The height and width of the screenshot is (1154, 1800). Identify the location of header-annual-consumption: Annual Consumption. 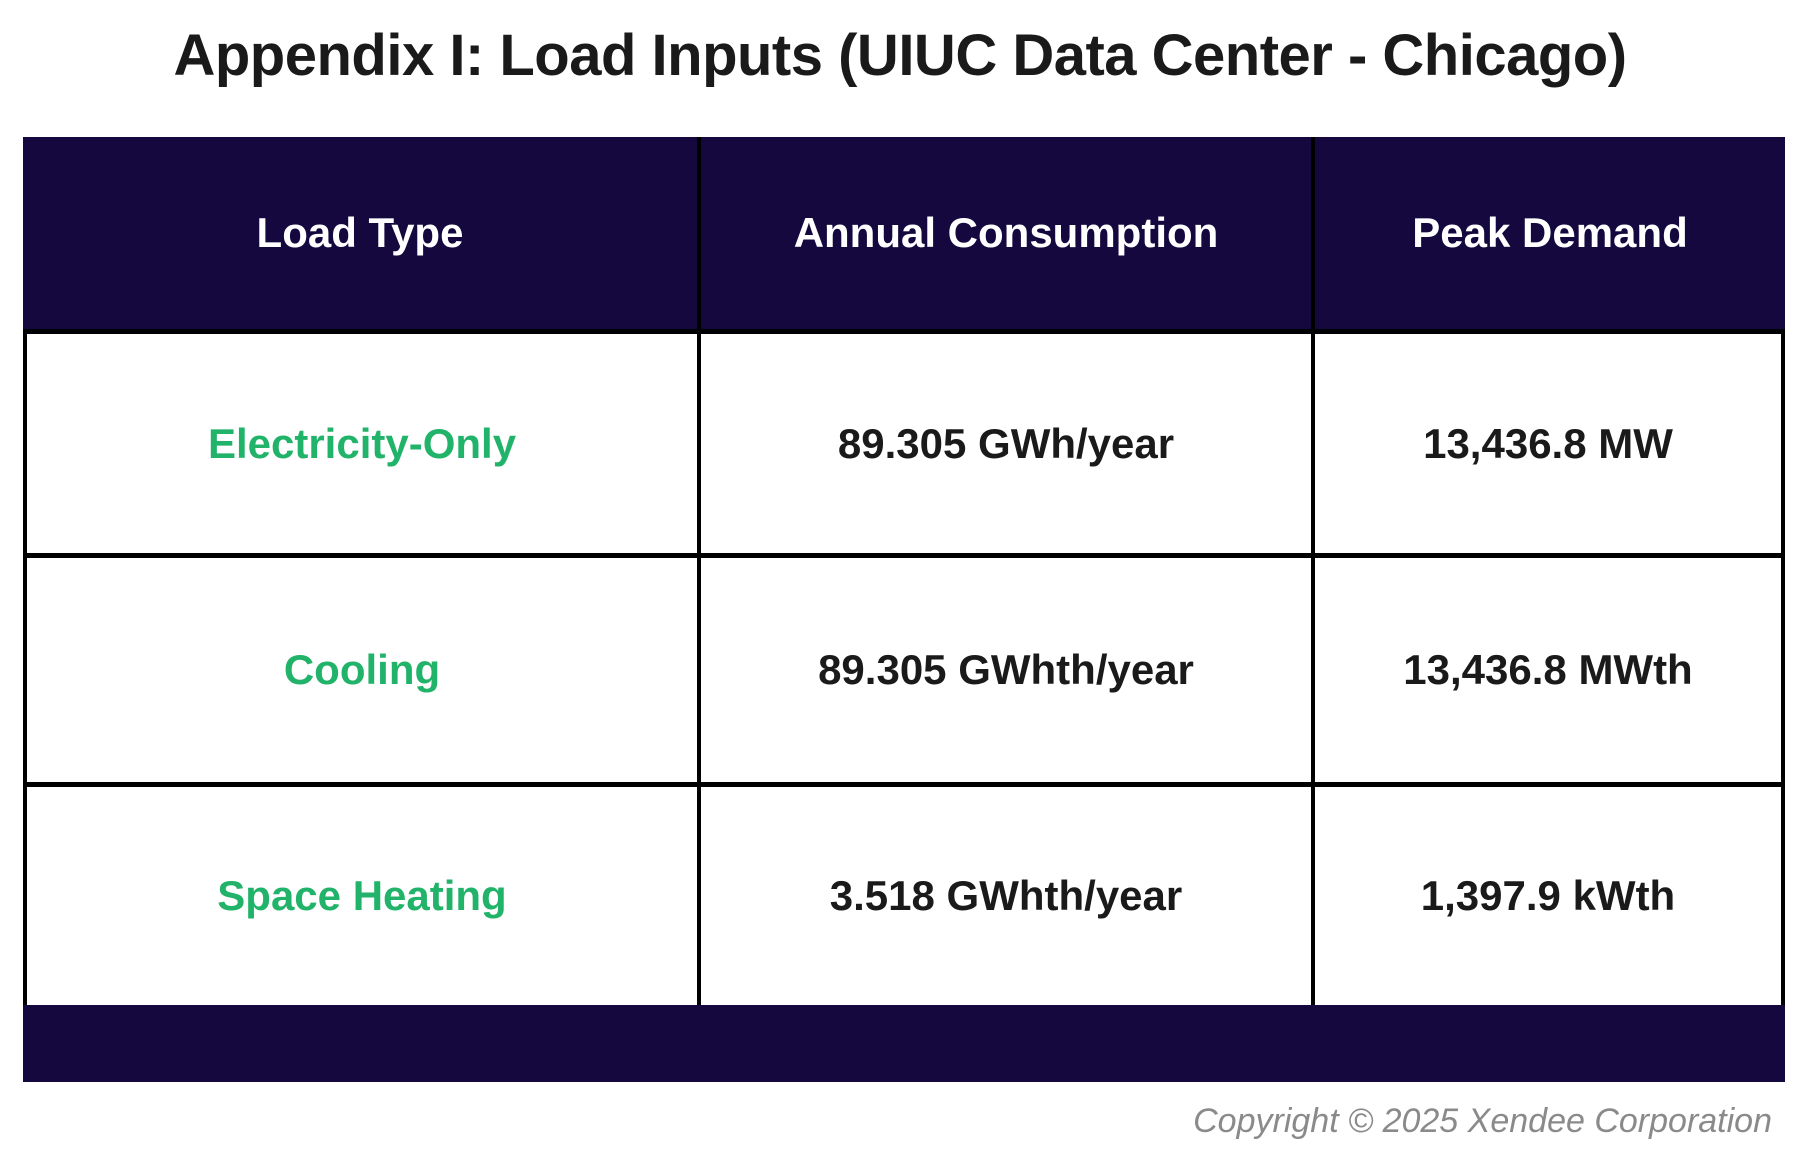
(1004, 235).